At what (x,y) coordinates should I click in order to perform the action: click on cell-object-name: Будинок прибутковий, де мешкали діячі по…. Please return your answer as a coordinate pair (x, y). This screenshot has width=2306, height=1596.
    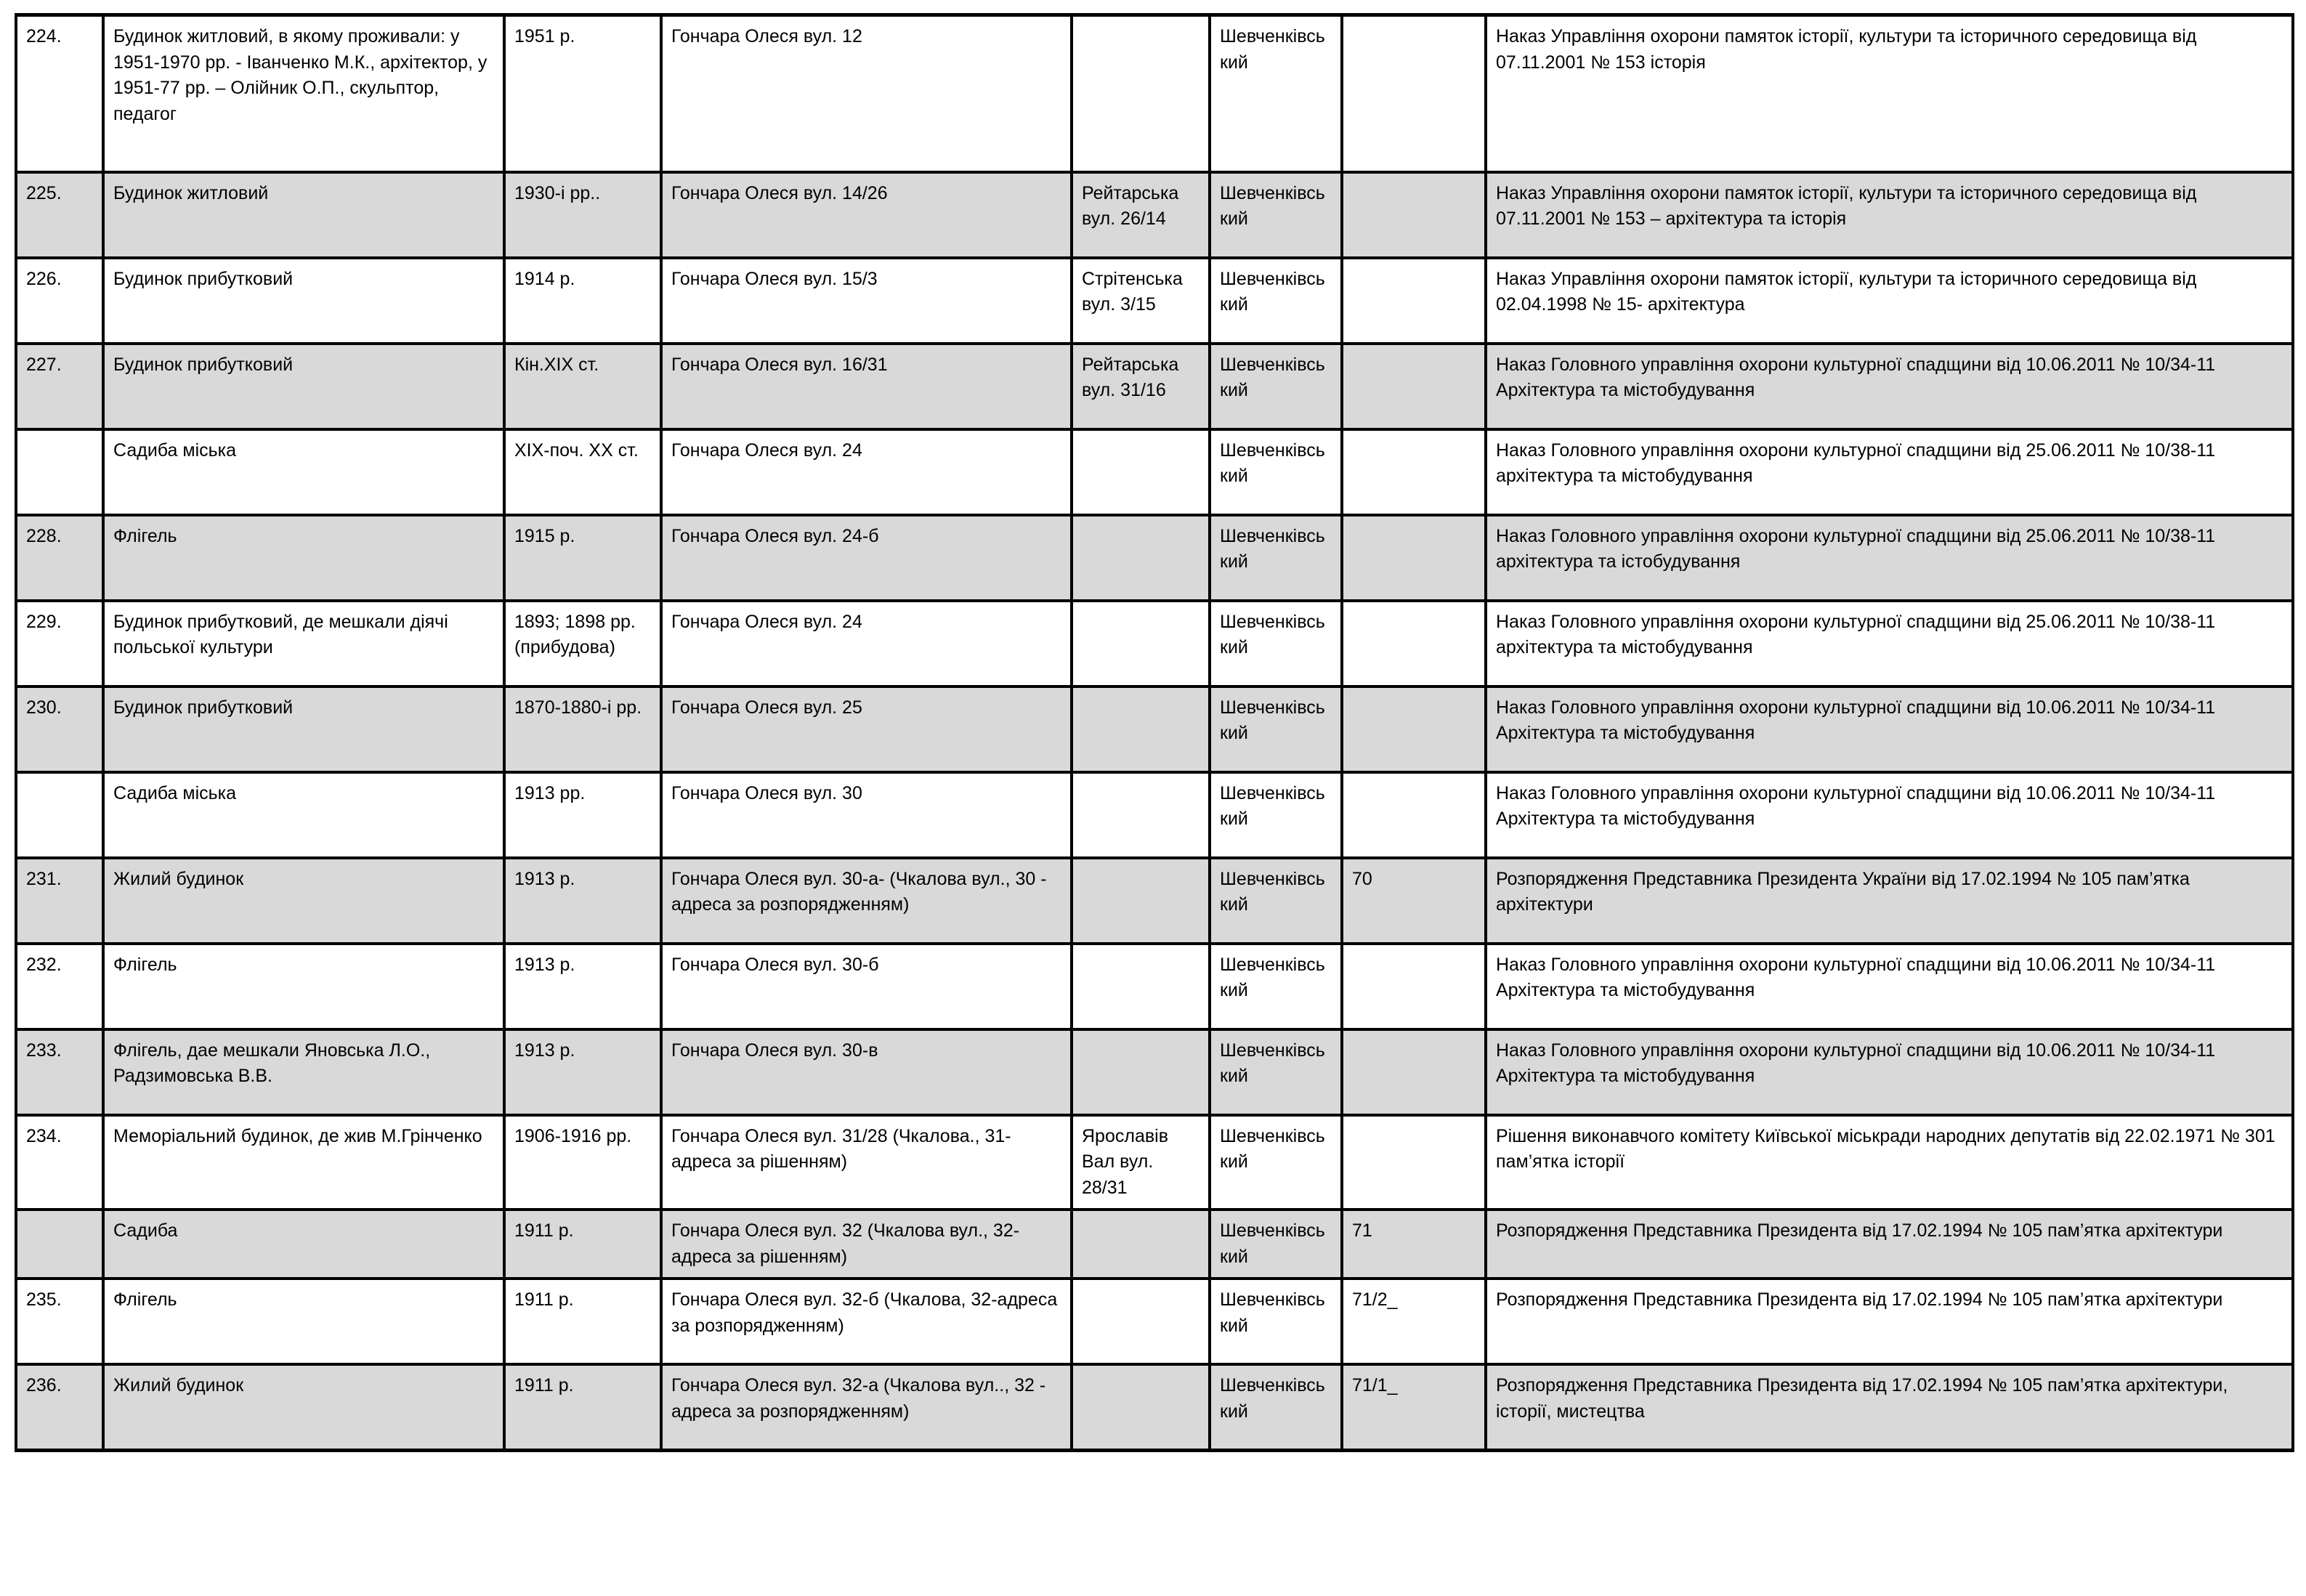
    Looking at the image, I should click on (305, 644).